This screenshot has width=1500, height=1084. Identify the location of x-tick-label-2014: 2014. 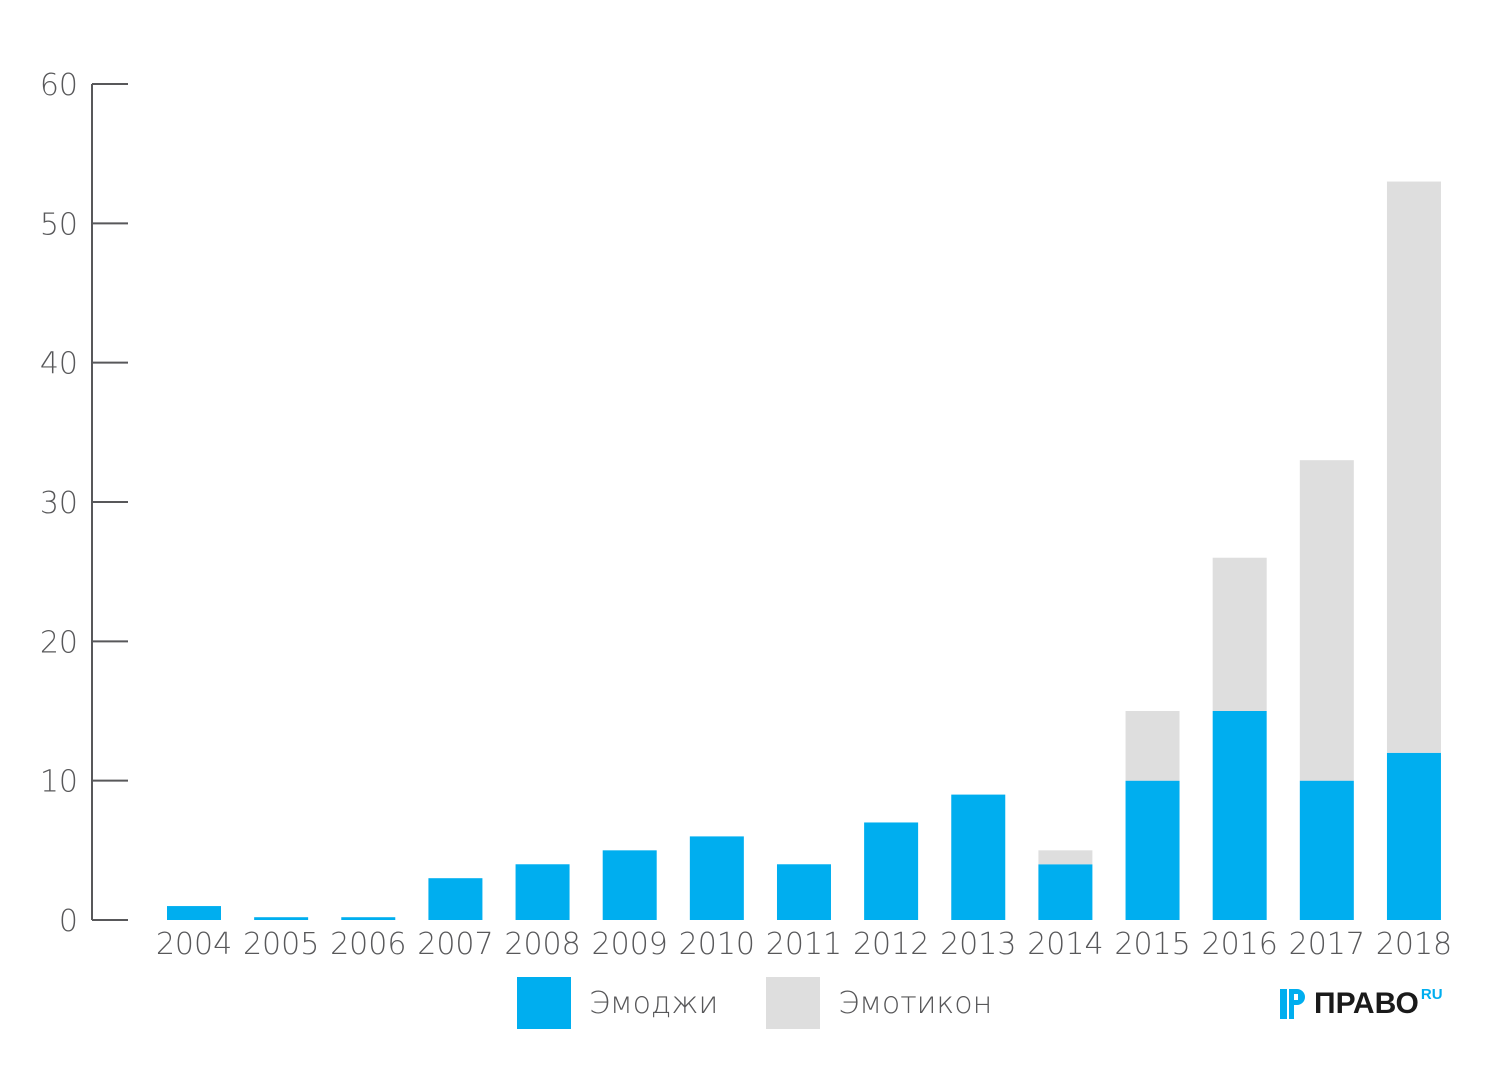
(1065, 944).